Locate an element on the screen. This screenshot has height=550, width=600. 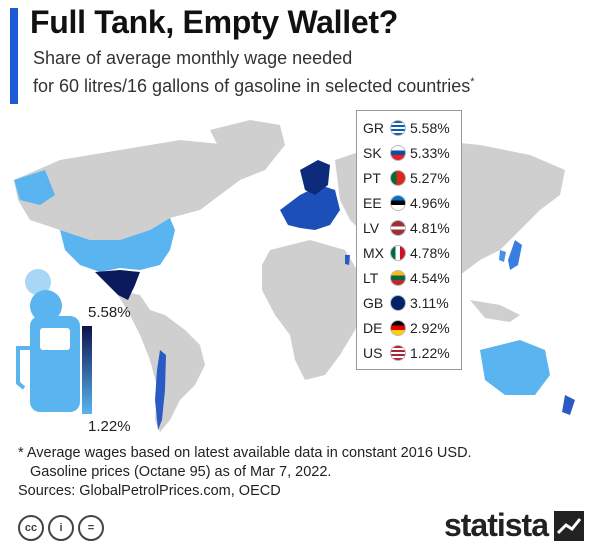
legend-country-code: EE is located at coordinates (372, 202).